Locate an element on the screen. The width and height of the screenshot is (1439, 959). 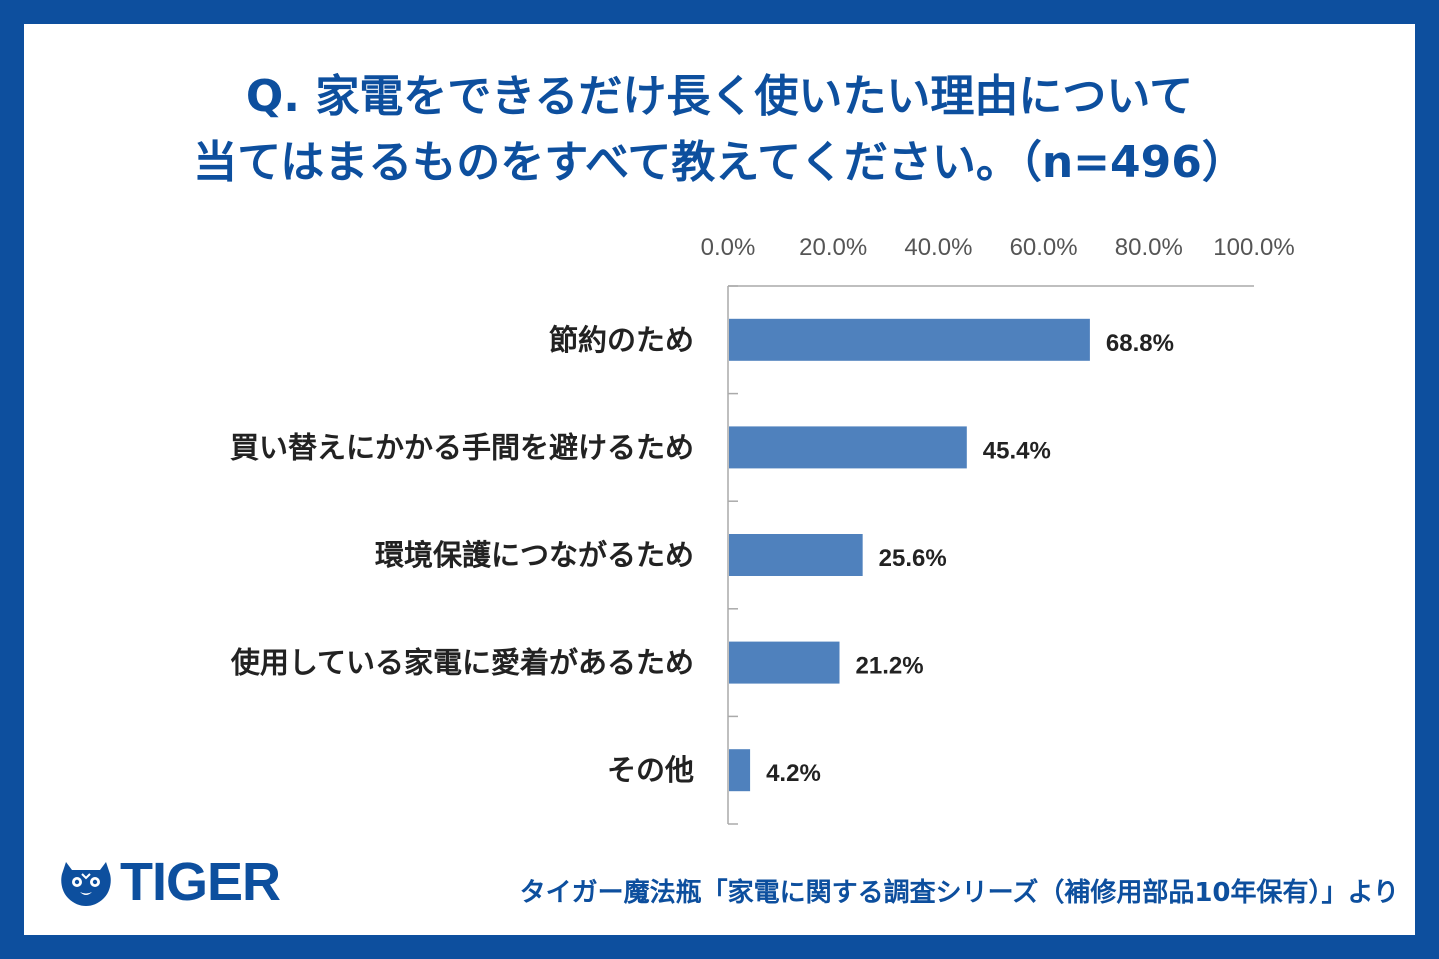
data-label: 4.2% is located at coordinates (793, 773).